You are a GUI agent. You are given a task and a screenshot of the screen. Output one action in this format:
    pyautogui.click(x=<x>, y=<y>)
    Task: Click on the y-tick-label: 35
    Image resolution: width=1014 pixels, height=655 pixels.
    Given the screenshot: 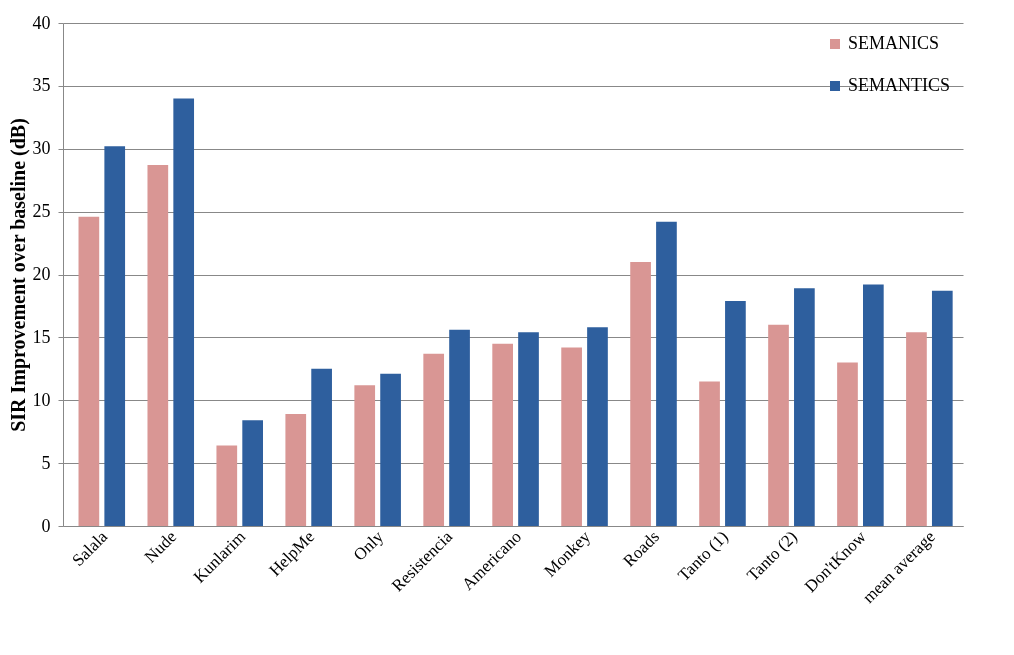 What is the action you would take?
    pyautogui.click(x=41, y=85)
    